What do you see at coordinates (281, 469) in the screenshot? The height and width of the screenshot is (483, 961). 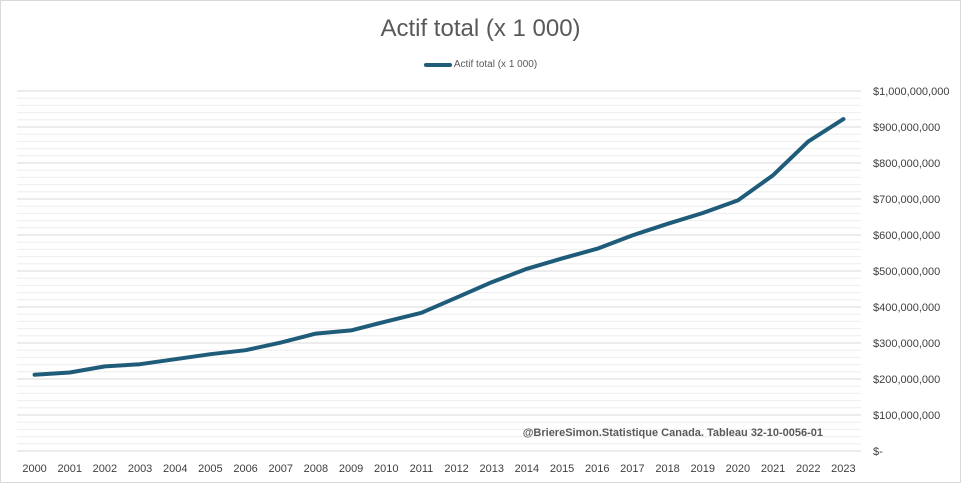 I see `x-tick-label: 2007` at bounding box center [281, 469].